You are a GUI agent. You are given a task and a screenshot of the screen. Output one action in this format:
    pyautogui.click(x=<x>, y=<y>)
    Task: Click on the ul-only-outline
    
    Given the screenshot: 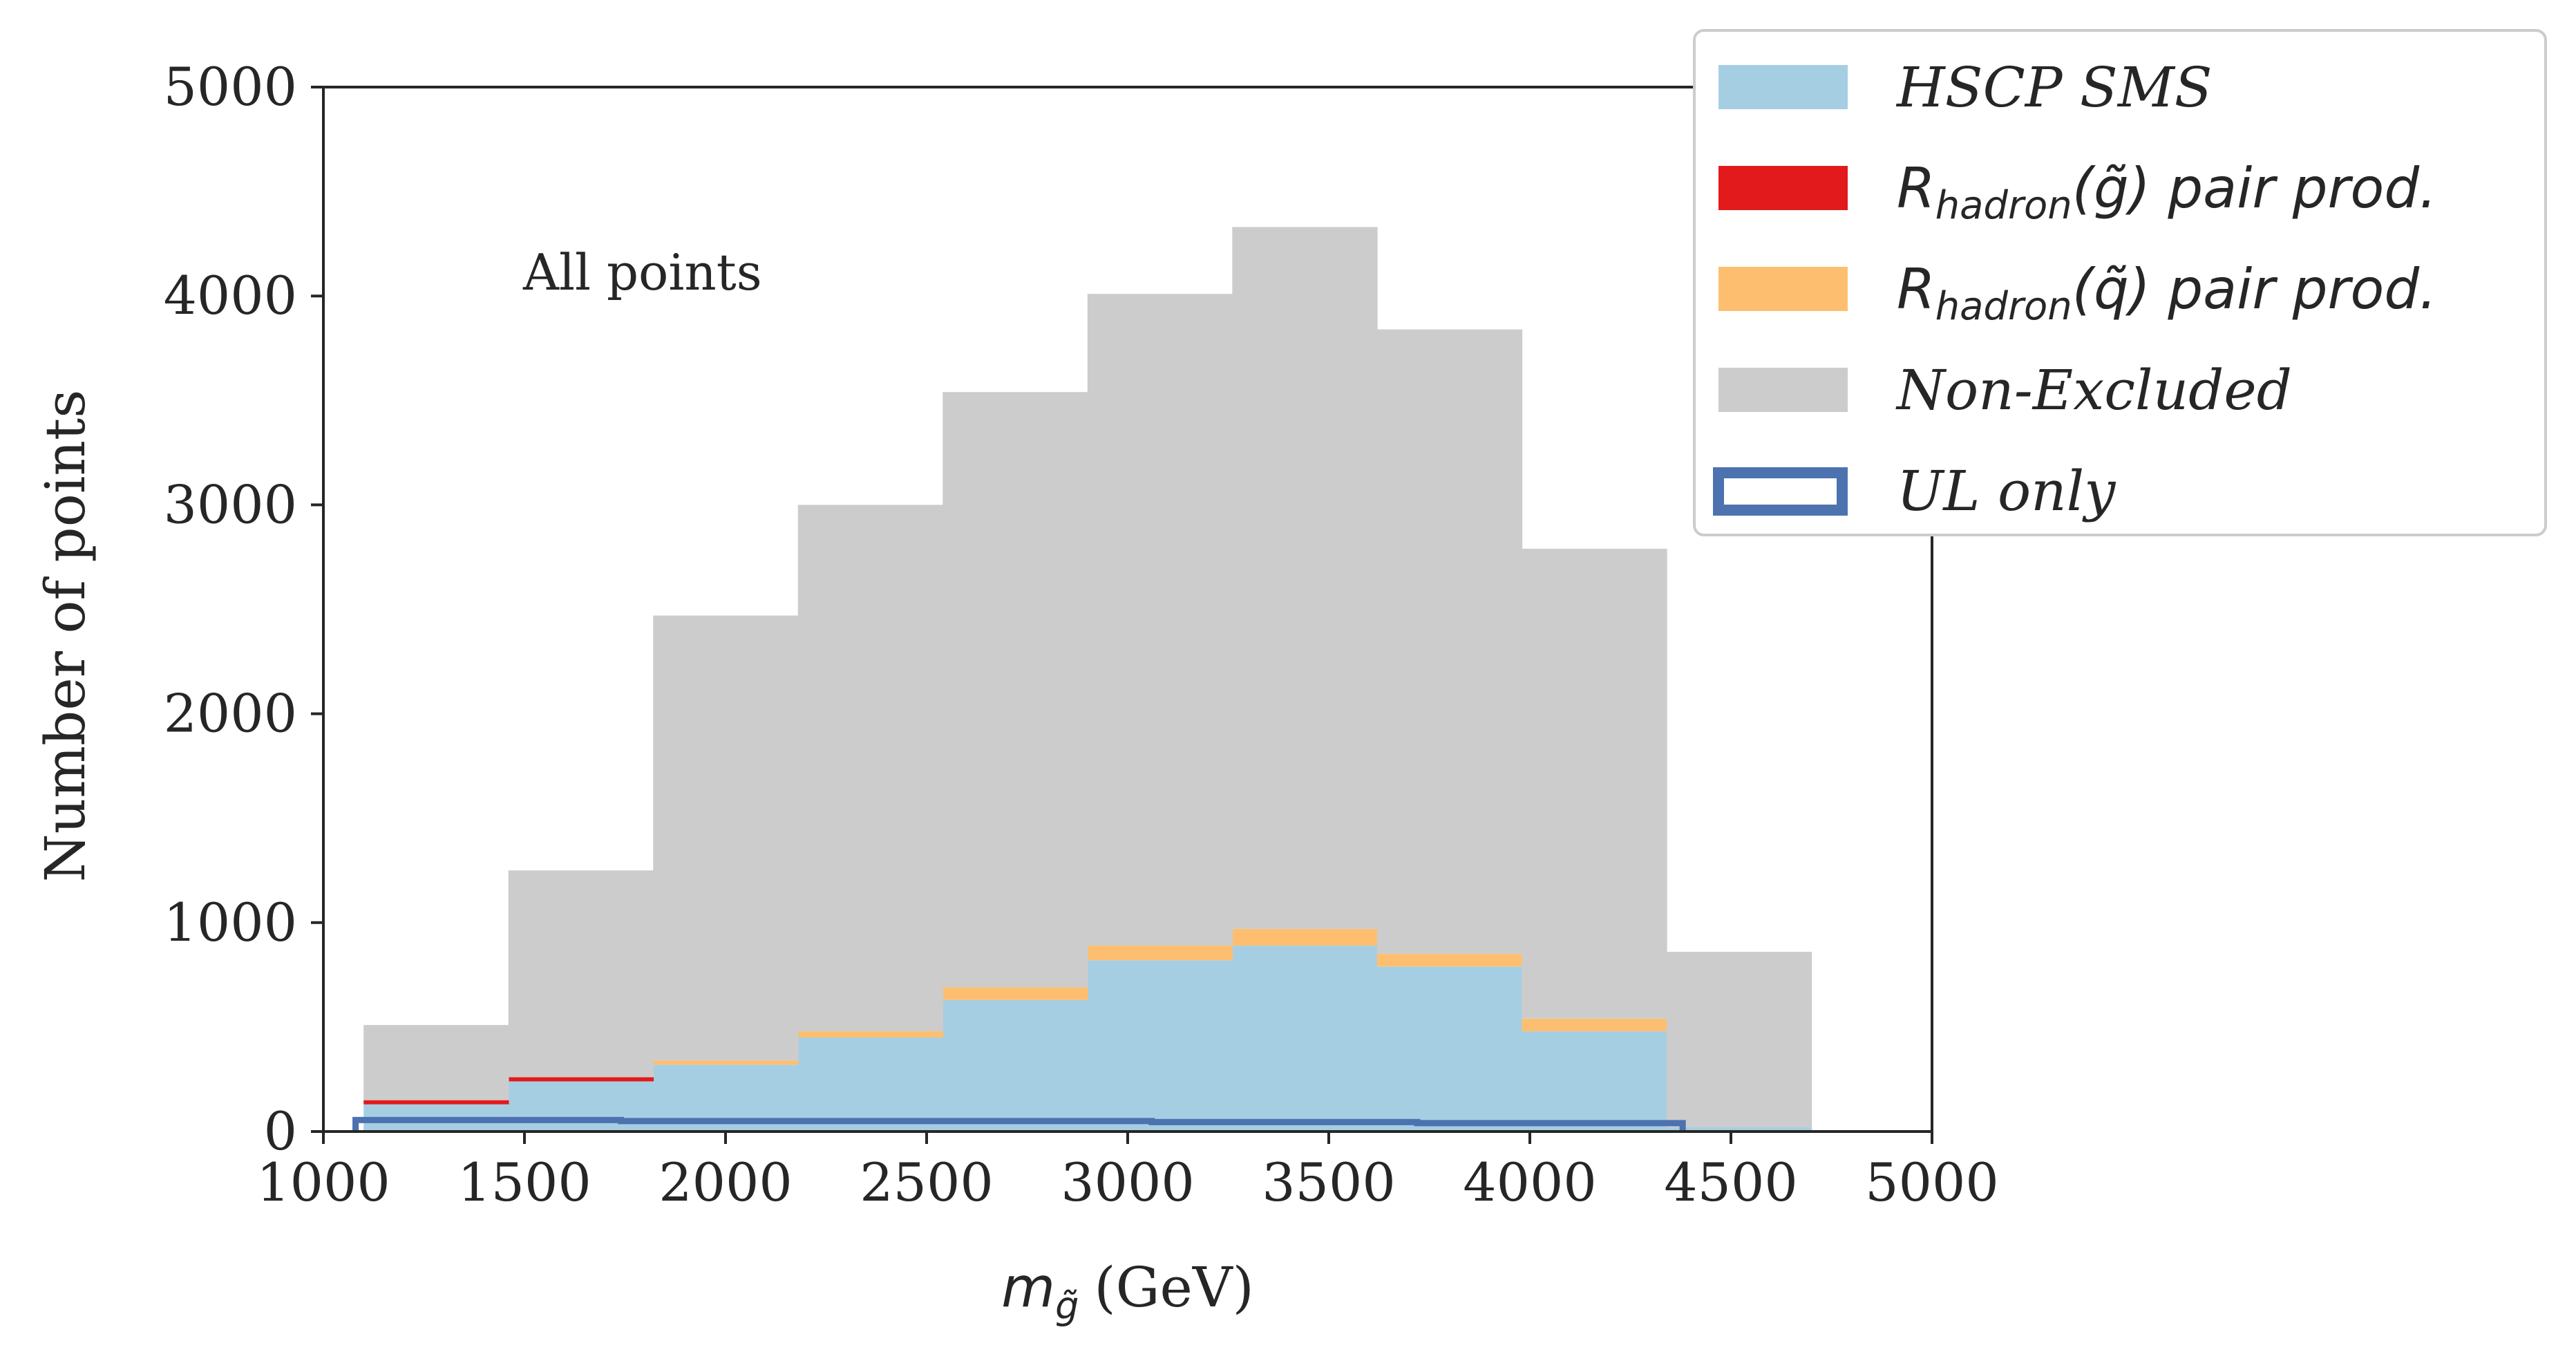 What is the action you would take?
    pyautogui.click(x=1019, y=1124)
    